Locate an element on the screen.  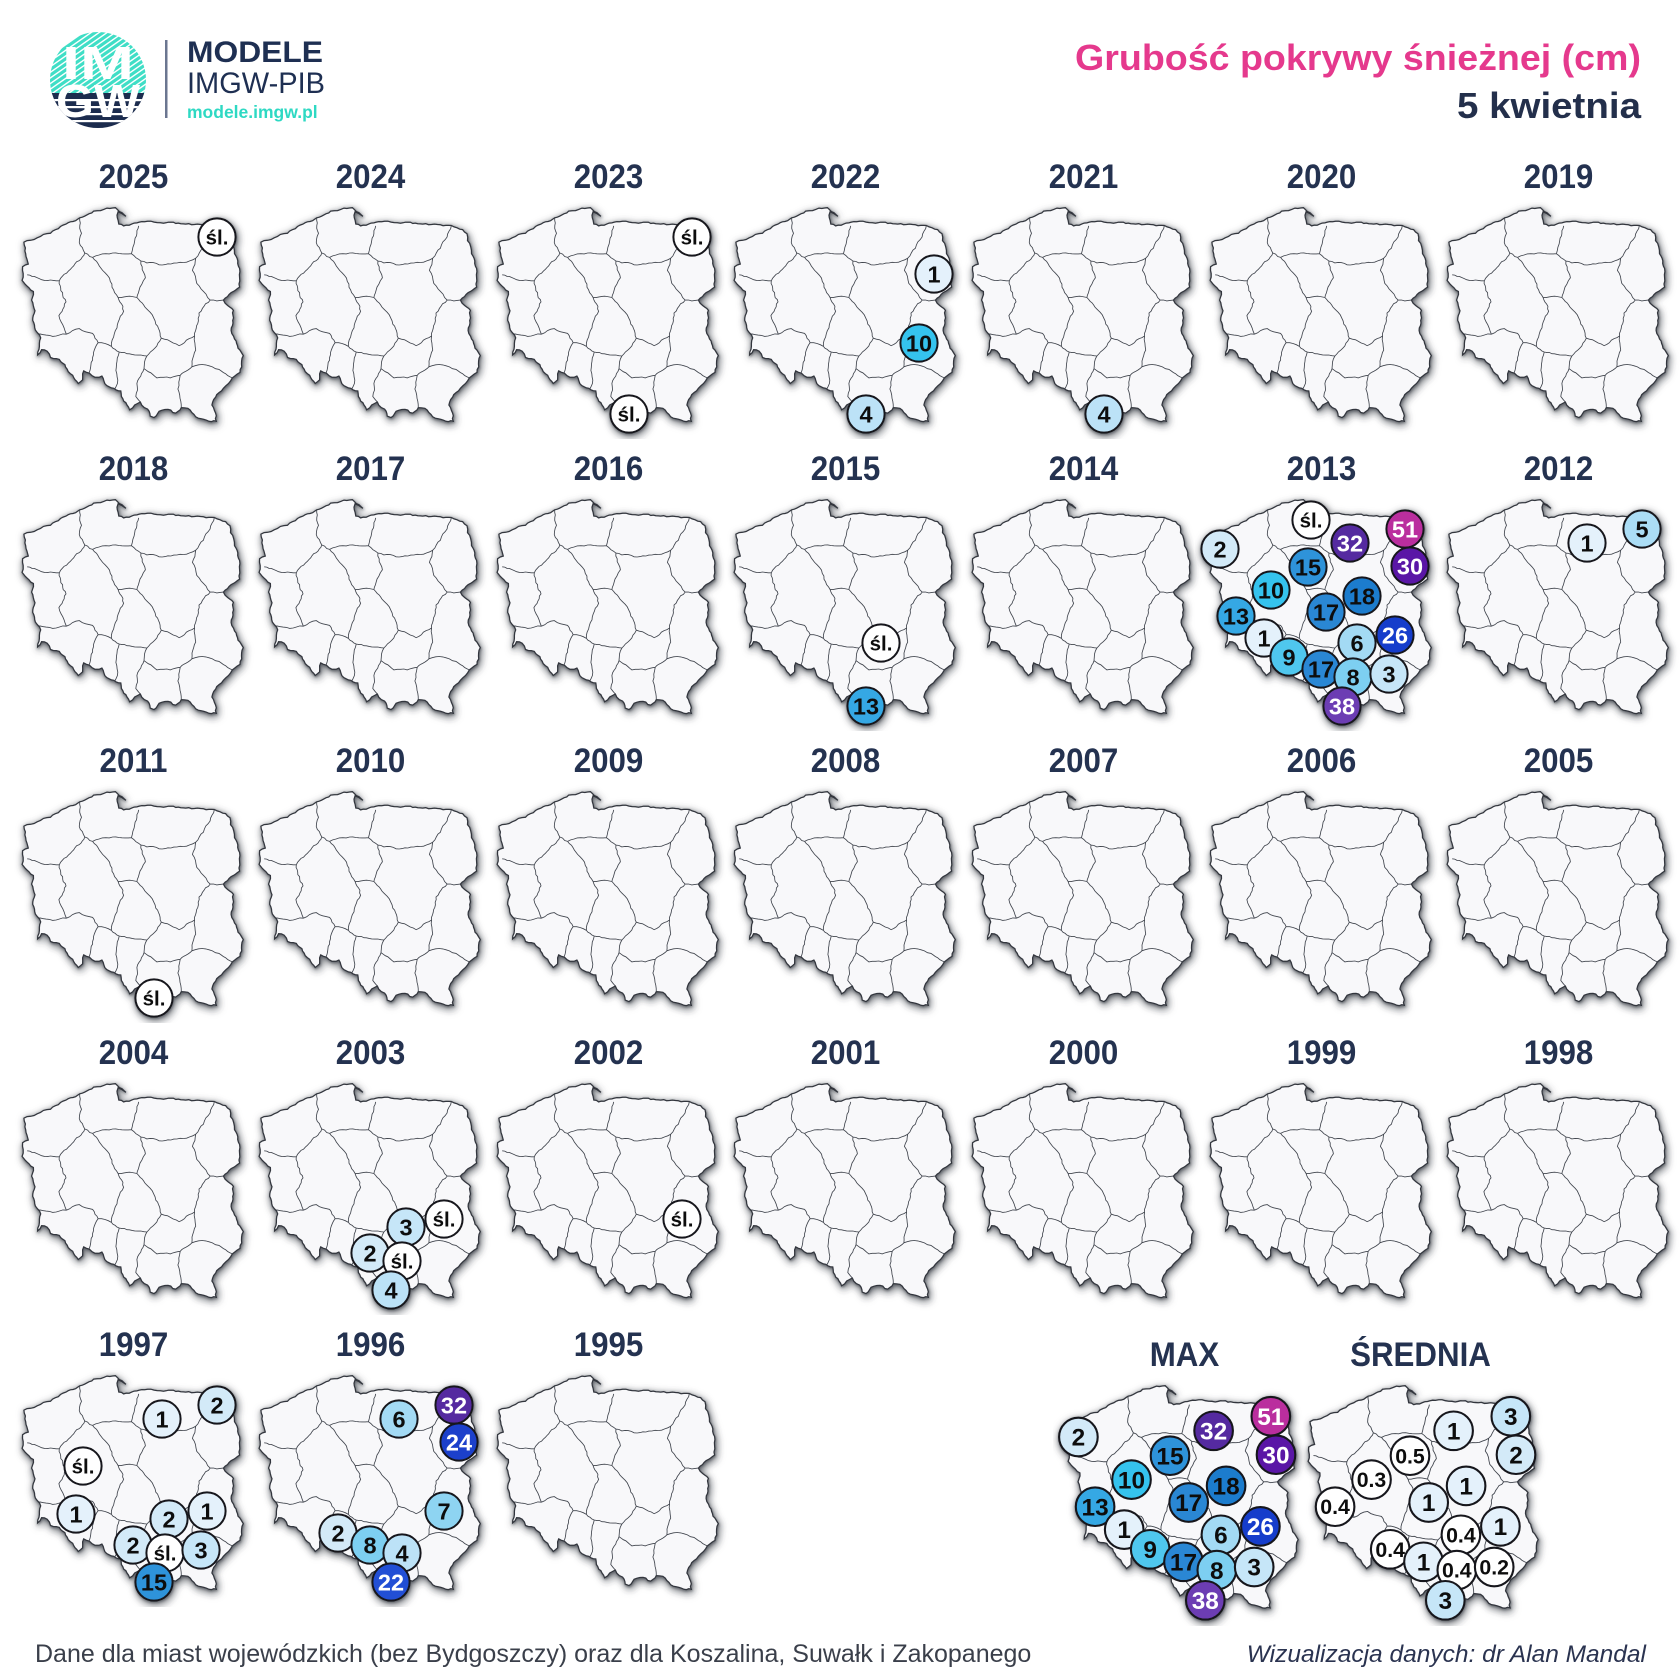
svg-text: 5 is located at coordinates (1642, 529).